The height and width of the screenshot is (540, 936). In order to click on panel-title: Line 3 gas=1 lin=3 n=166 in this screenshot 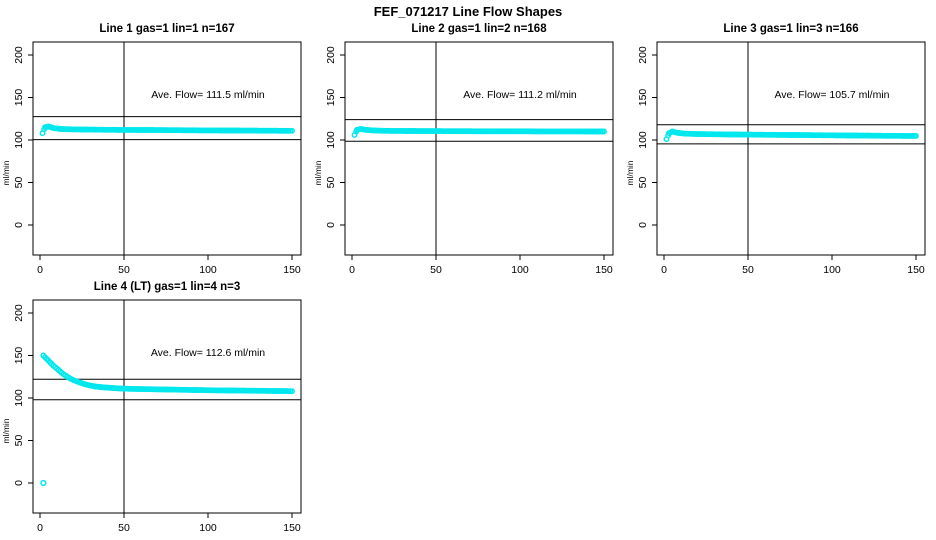, I will do `click(790, 29)`.